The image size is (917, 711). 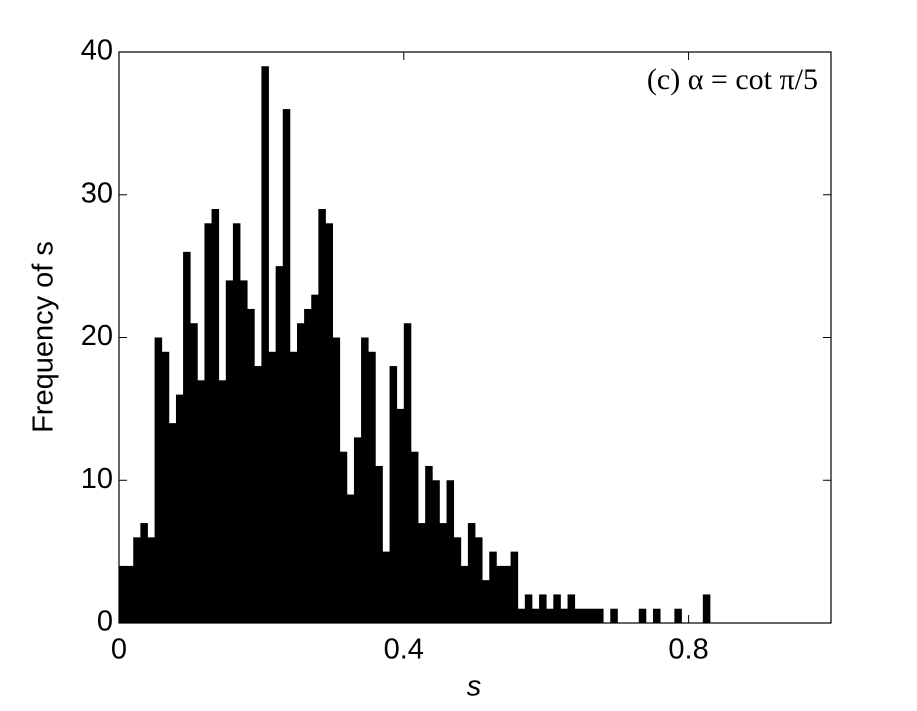 I want to click on x-tick-label: 0, so click(x=119, y=650).